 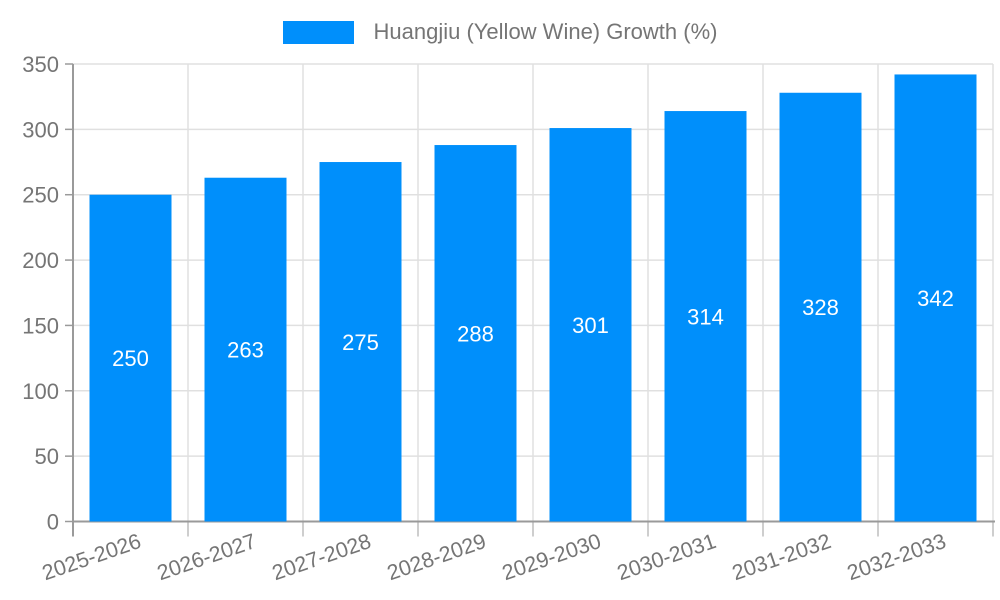 I want to click on x-tick-label: 2029-2030, so click(x=551, y=557).